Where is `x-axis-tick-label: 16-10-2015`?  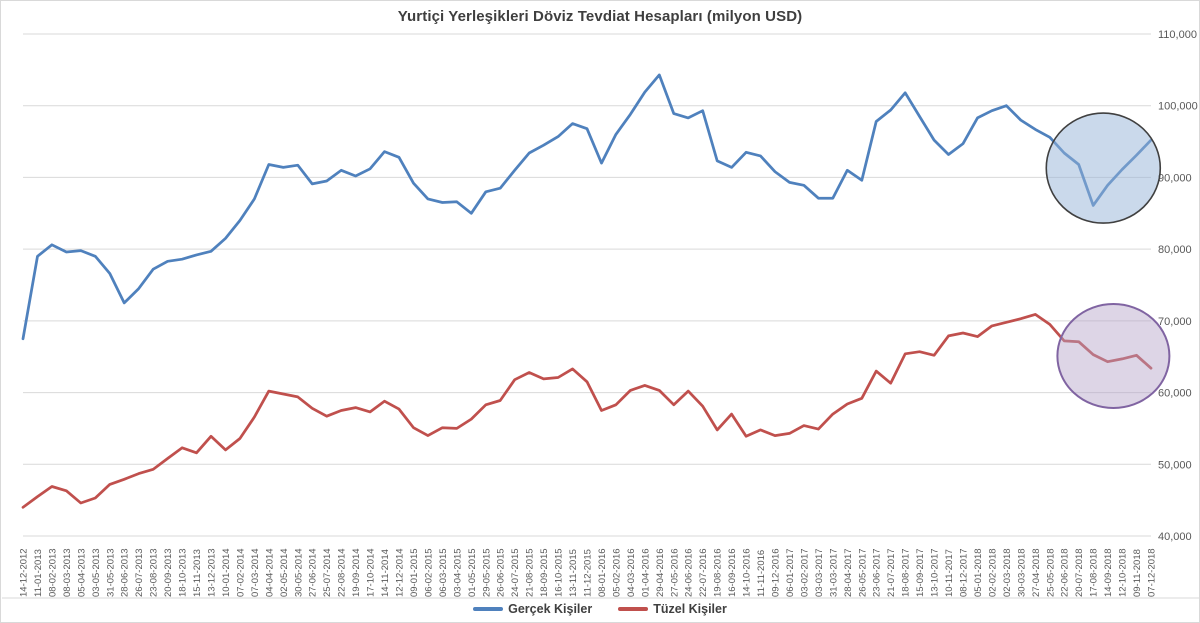 x-axis-tick-label: 16-10-2015 is located at coordinates (559, 572).